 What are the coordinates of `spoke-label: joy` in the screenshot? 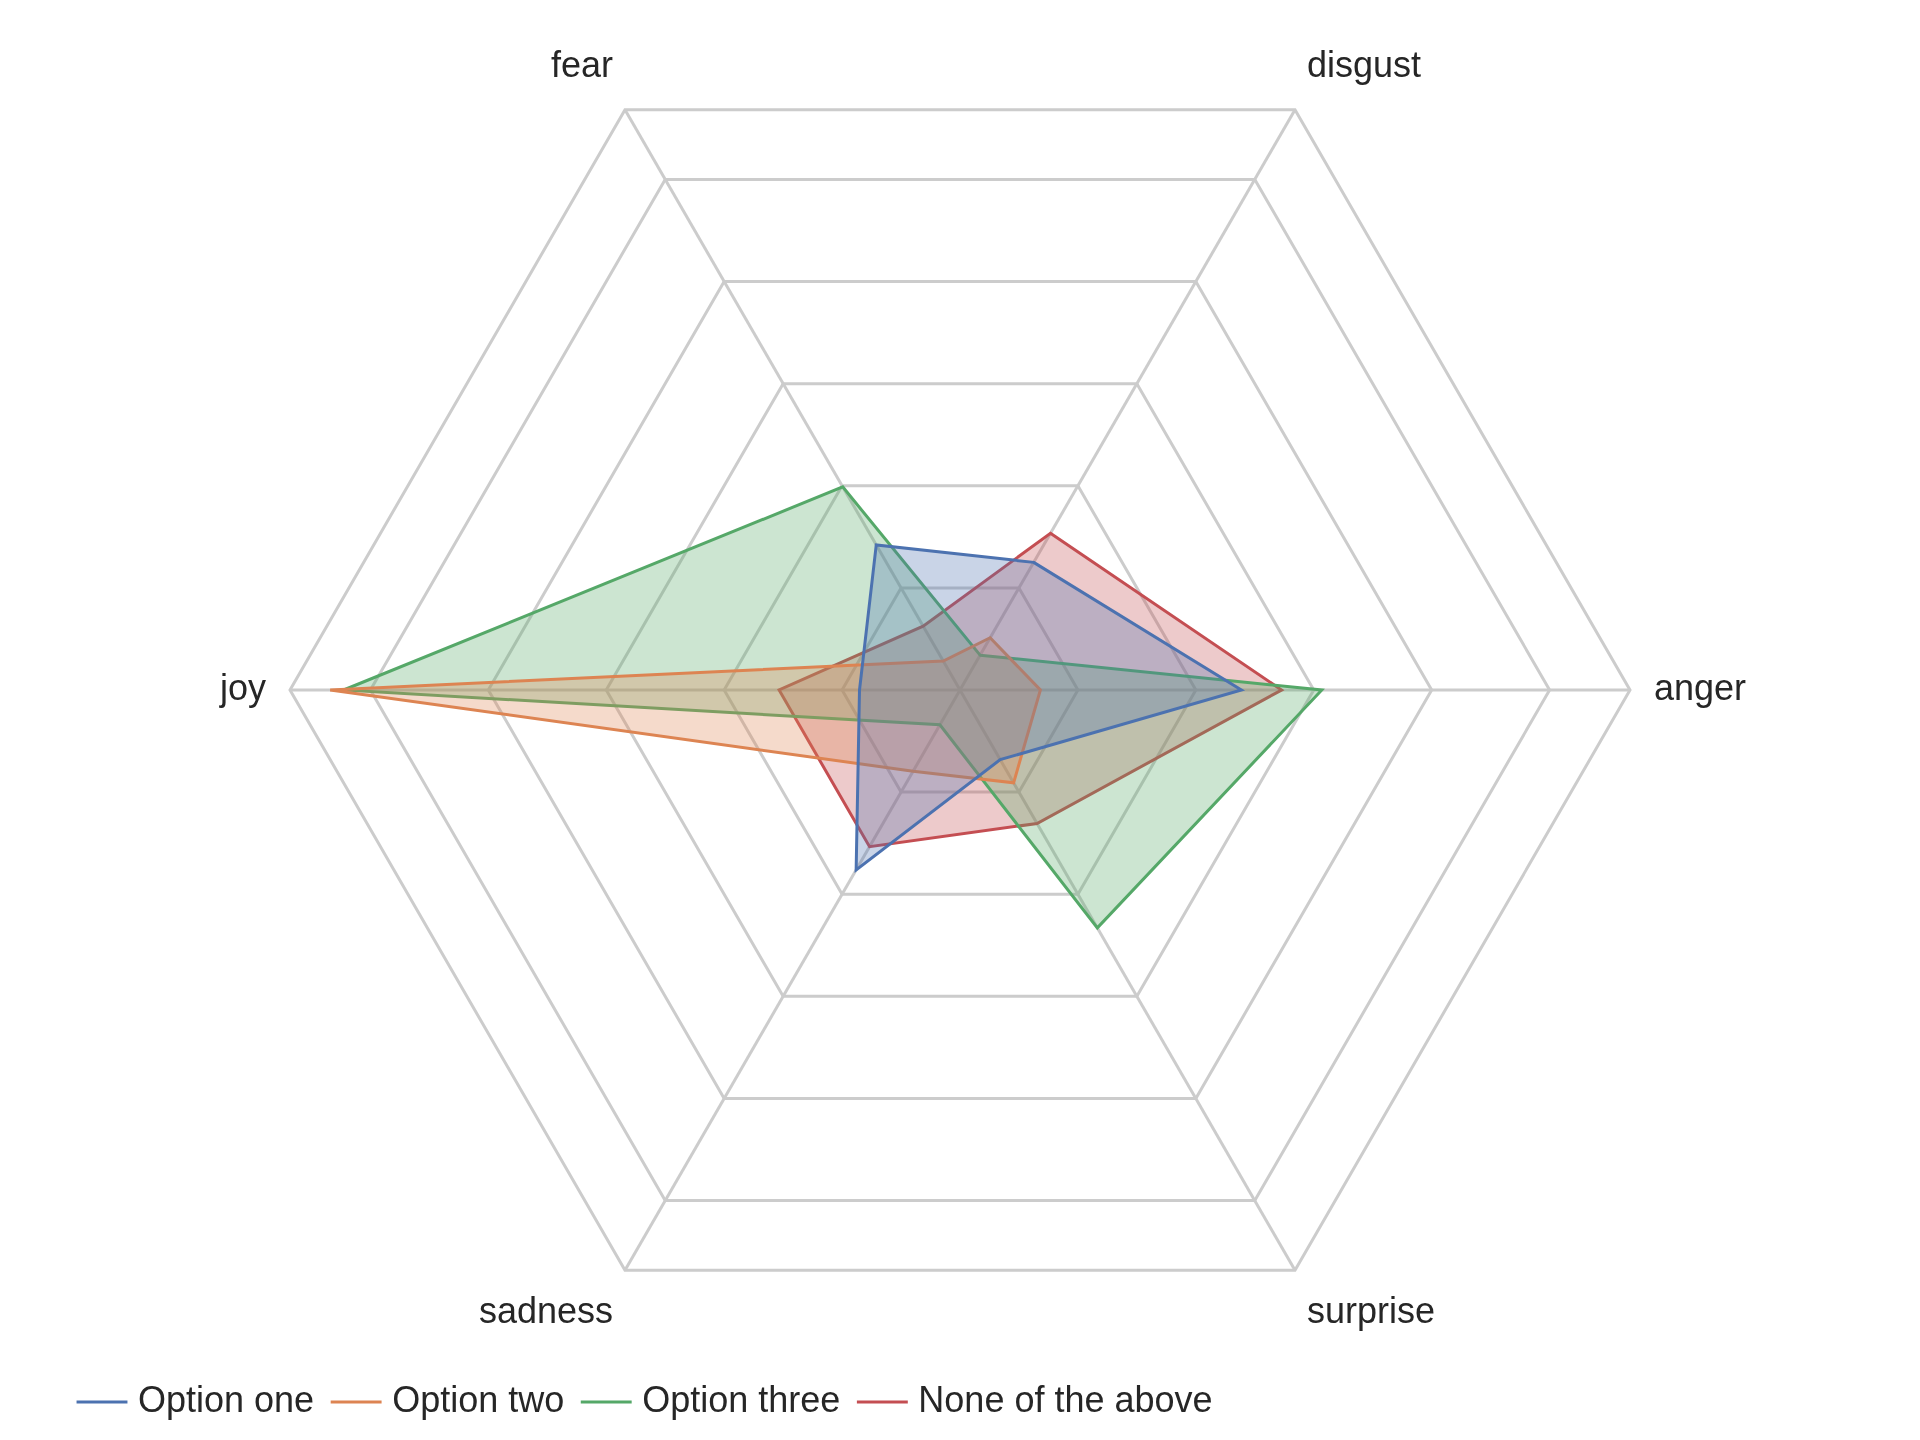 It's located at (242, 687).